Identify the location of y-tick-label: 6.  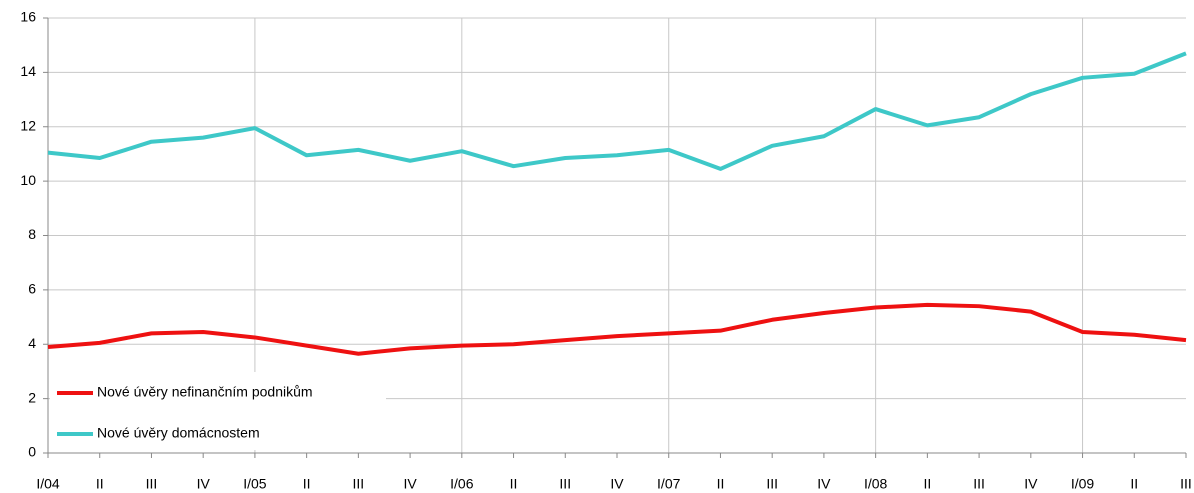
(32, 289).